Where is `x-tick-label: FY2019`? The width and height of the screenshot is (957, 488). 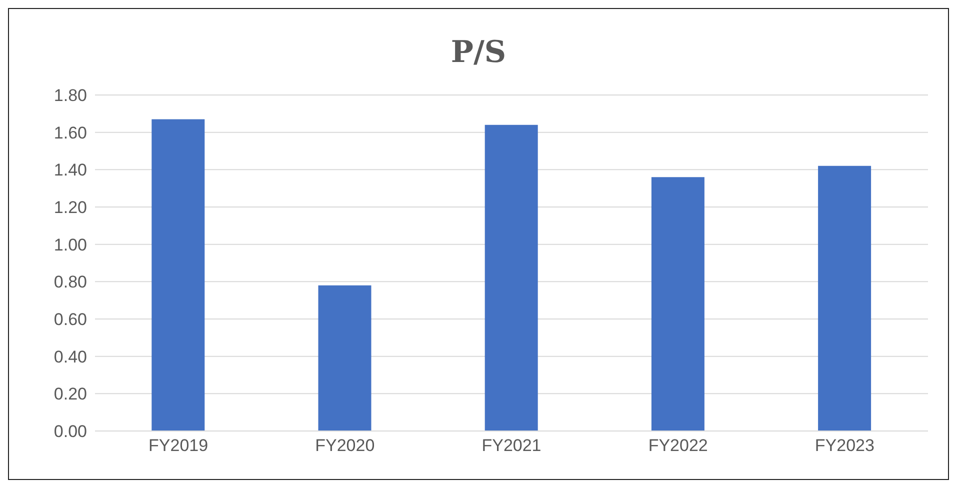 x-tick-label: FY2019 is located at coordinates (178, 446).